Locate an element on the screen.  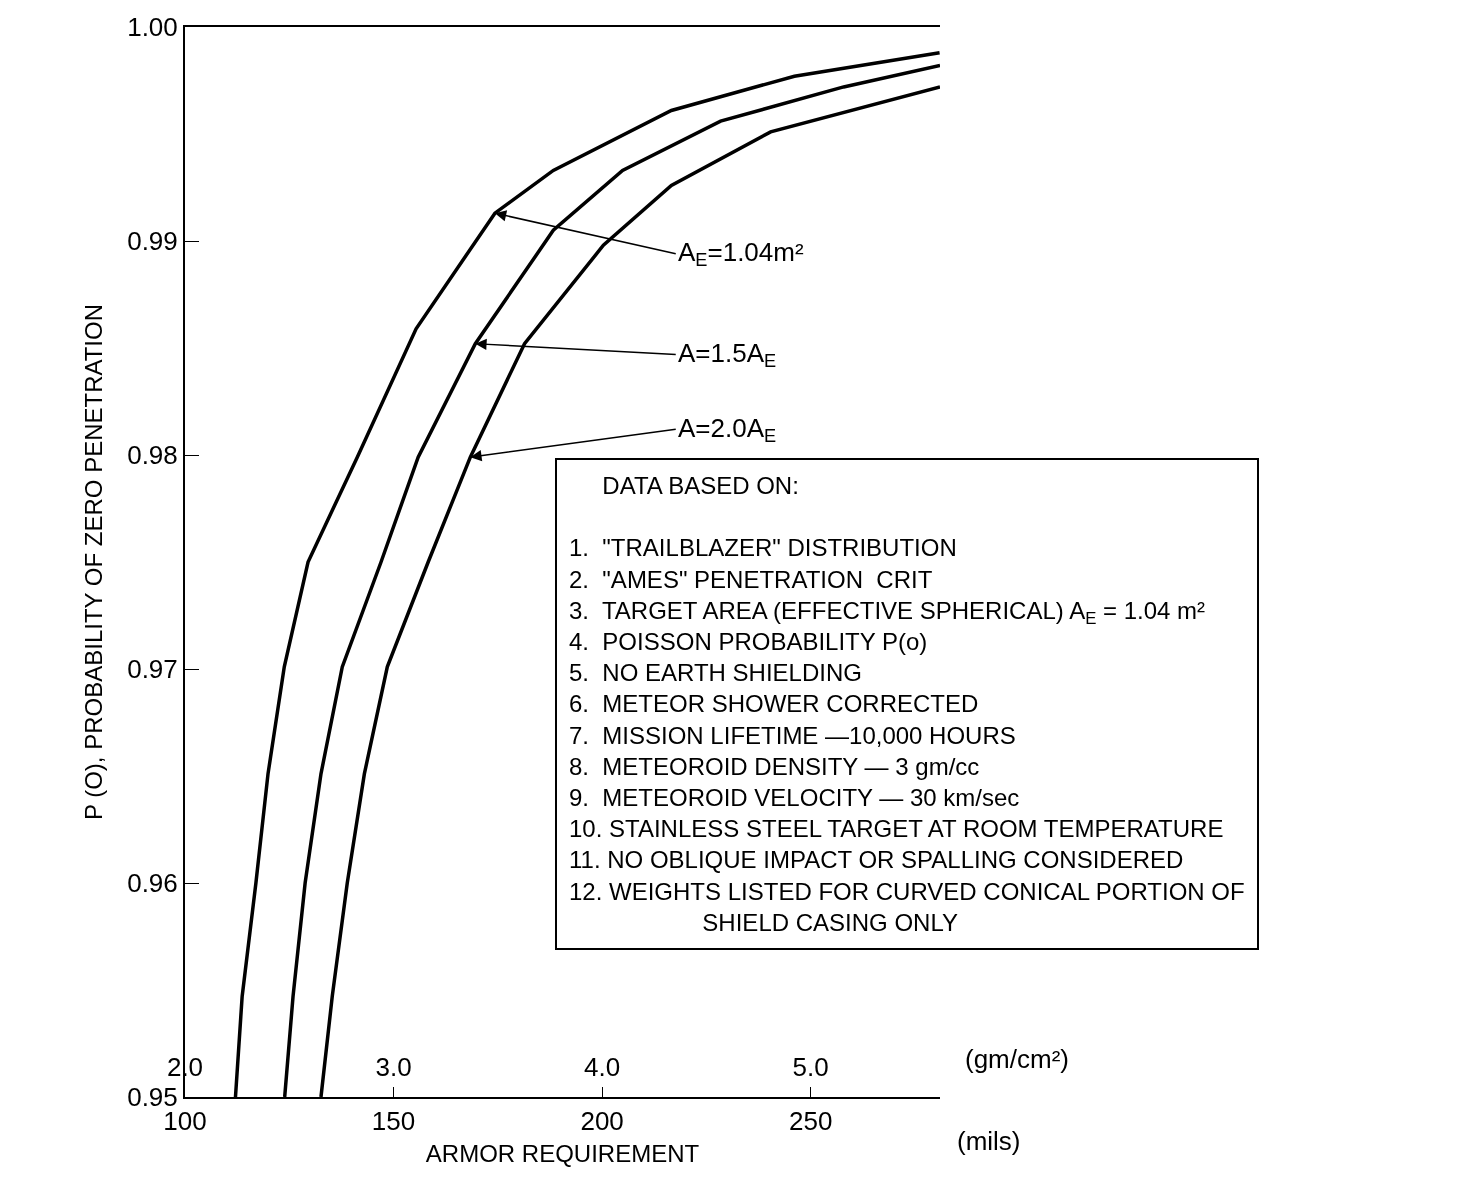
text: (mils) is located at coordinates (989, 1141).